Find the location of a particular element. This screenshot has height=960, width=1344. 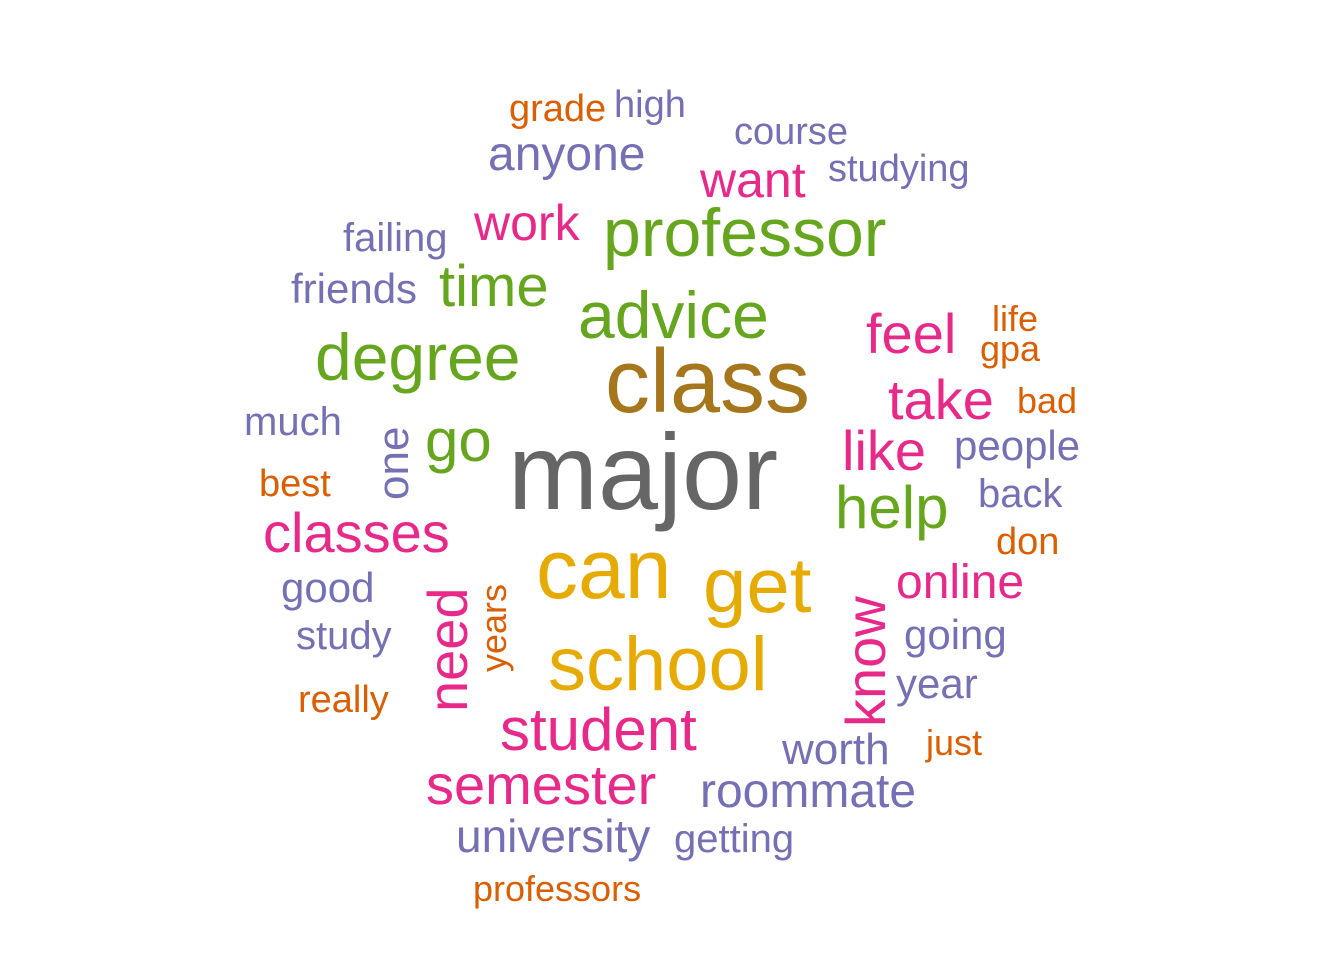

word-people: people is located at coordinates (1017, 445).